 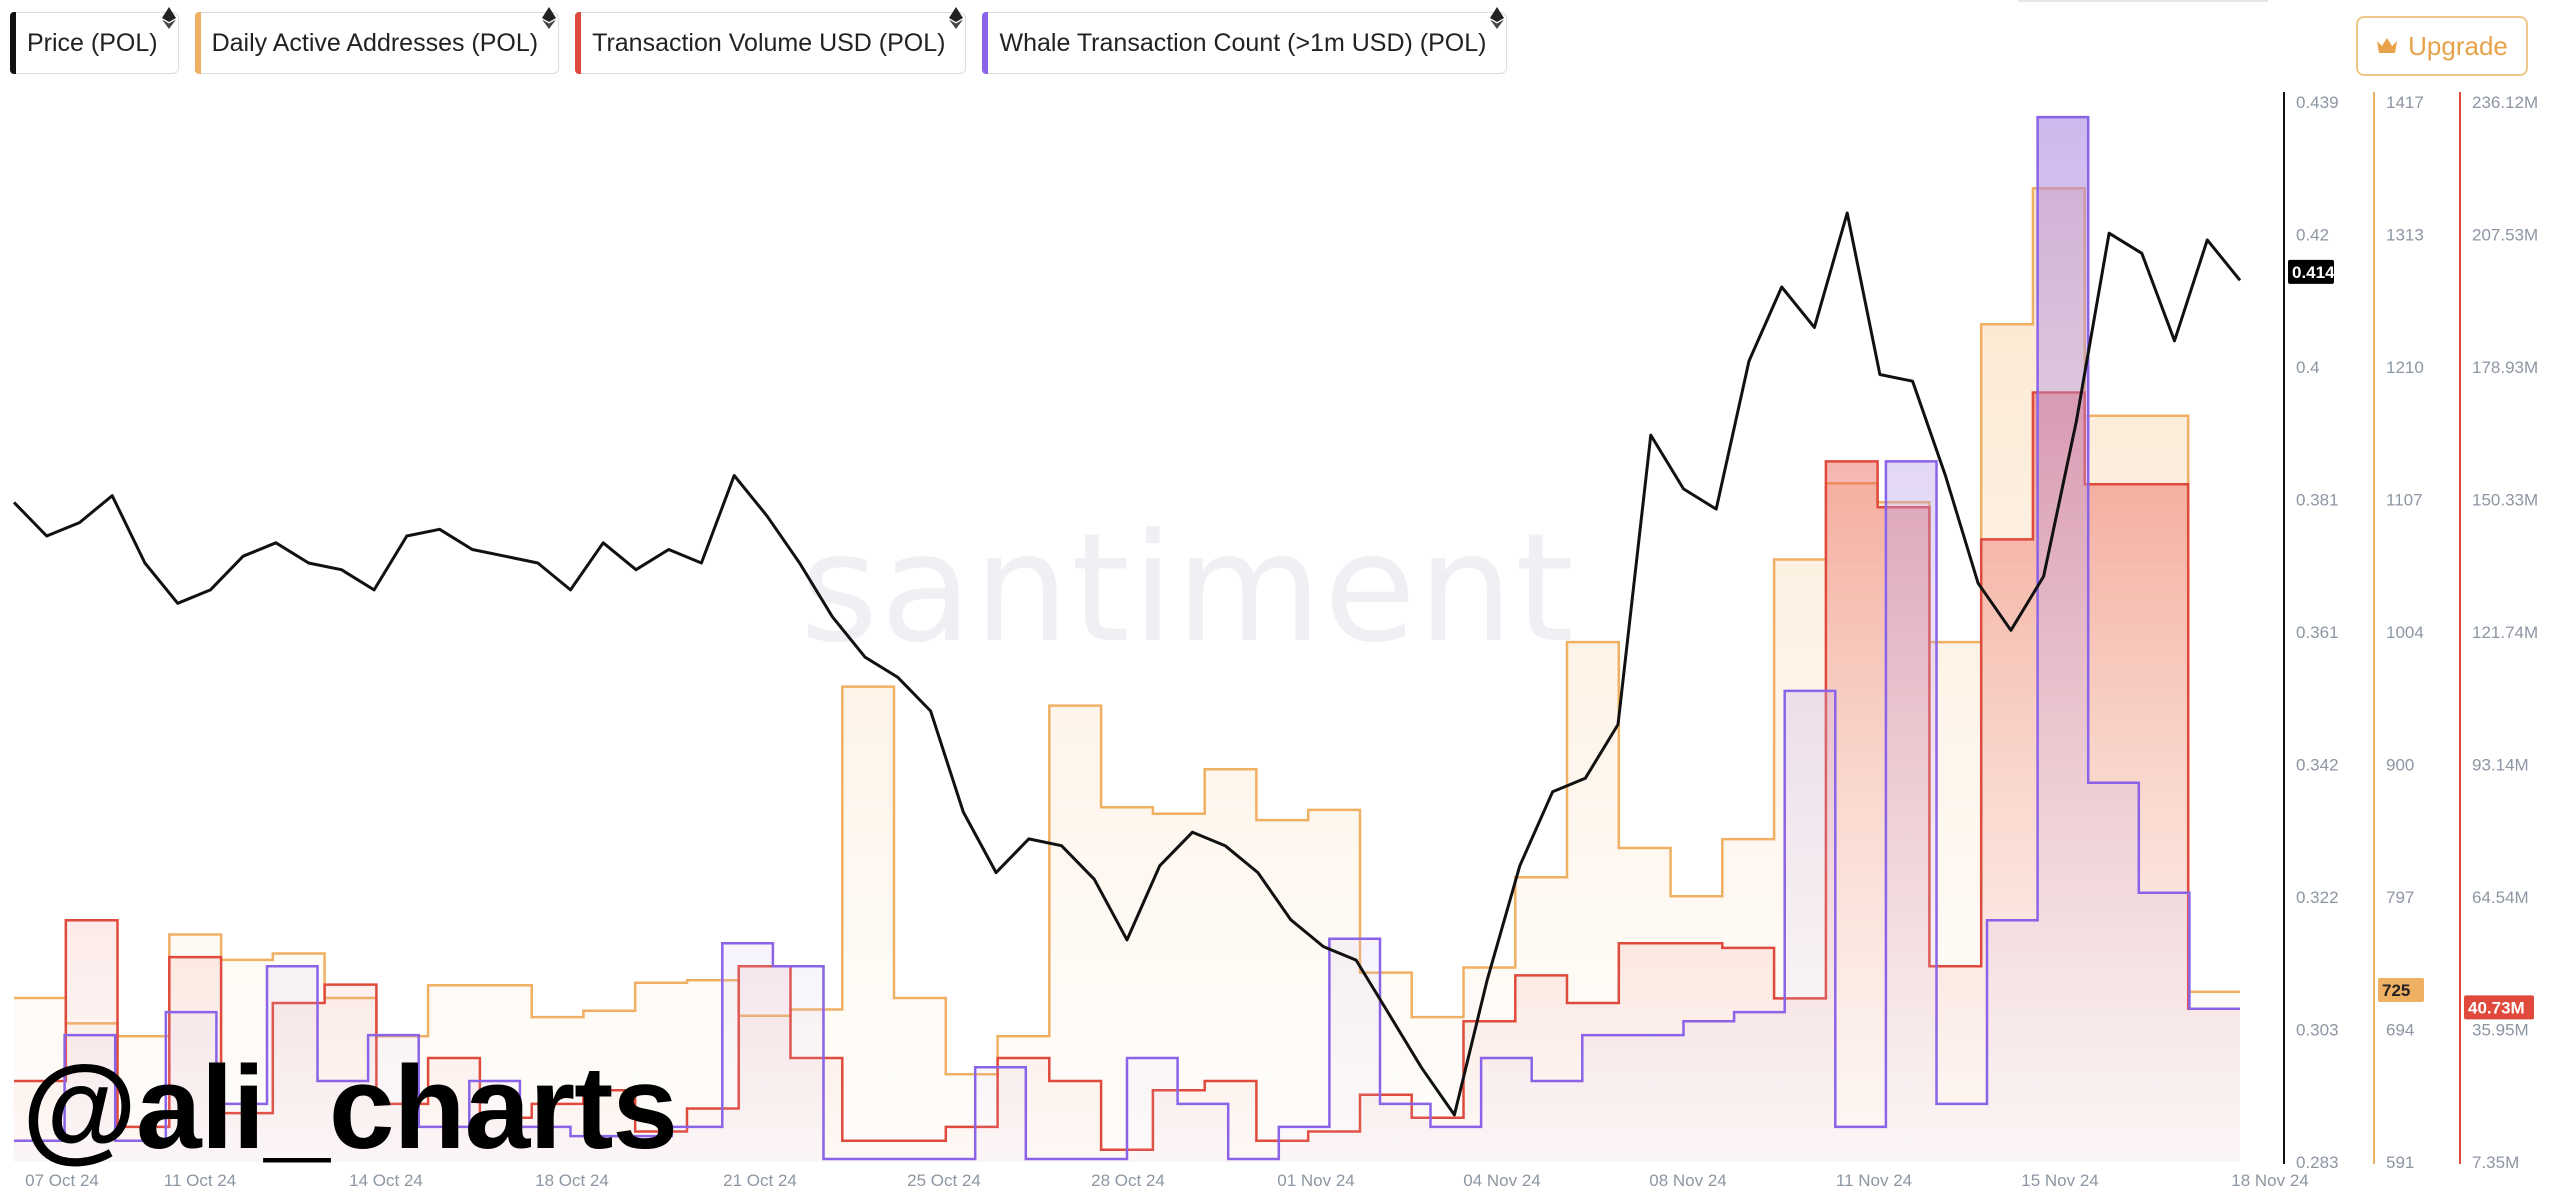 What do you see at coordinates (2317, 500) in the screenshot?
I see `price-tick-label: 0.381` at bounding box center [2317, 500].